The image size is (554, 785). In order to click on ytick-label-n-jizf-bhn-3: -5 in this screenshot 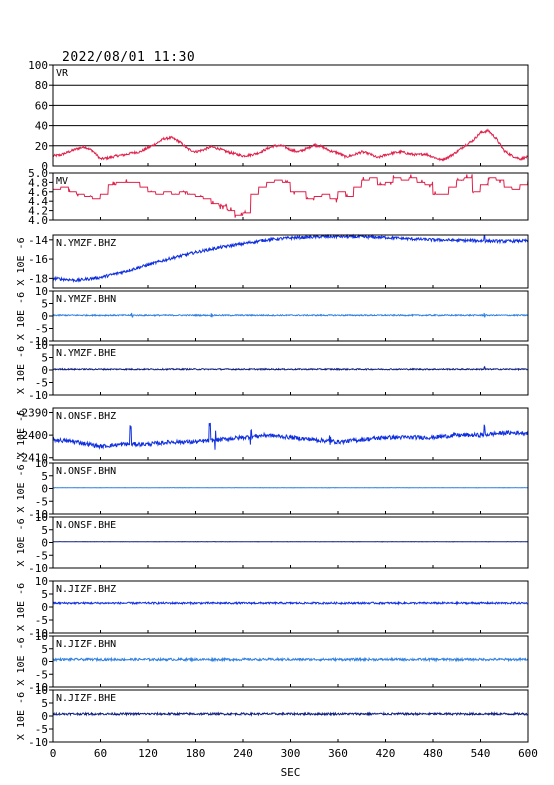, I will do `click(41, 674)`.